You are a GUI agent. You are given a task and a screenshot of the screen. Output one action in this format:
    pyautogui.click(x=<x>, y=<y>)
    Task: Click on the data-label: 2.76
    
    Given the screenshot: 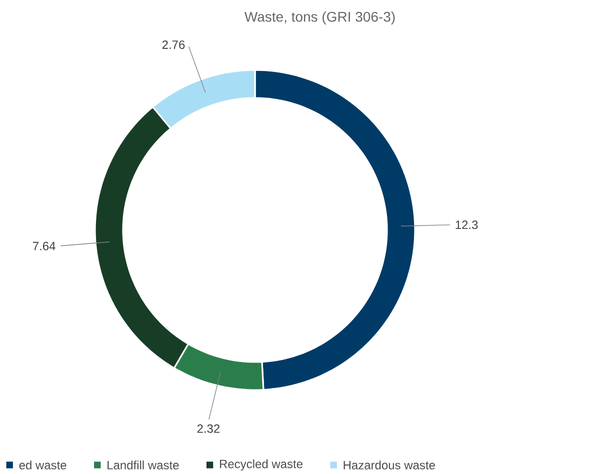 What is the action you would take?
    pyautogui.click(x=173, y=44)
    